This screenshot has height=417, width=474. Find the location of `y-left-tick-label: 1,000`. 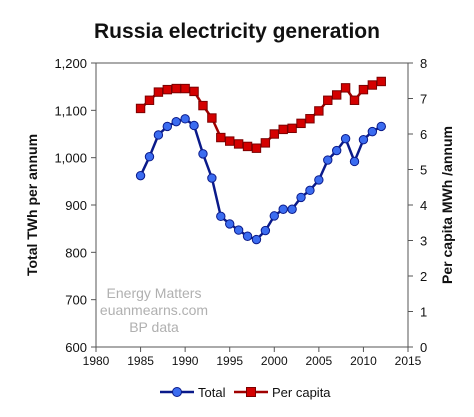

y-left-tick-label: 1,000 is located at coordinates (70, 158).